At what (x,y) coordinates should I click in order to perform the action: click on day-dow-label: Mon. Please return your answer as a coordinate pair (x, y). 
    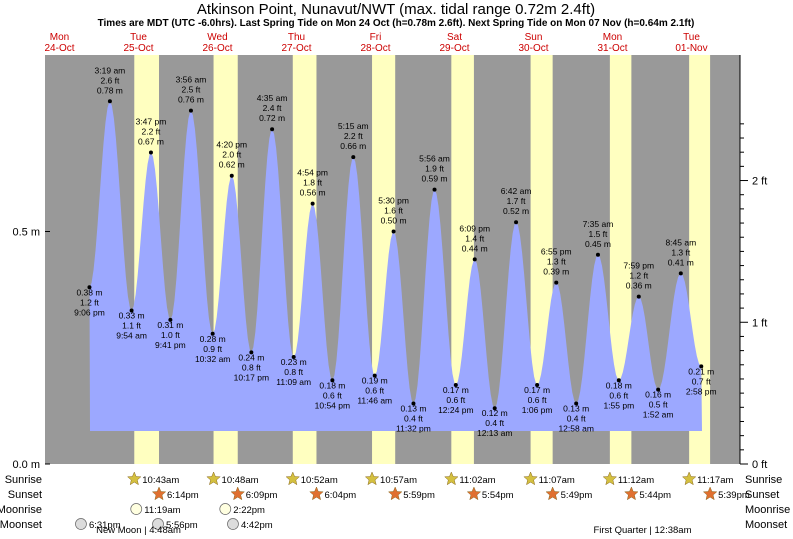
    Looking at the image, I should click on (612, 37).